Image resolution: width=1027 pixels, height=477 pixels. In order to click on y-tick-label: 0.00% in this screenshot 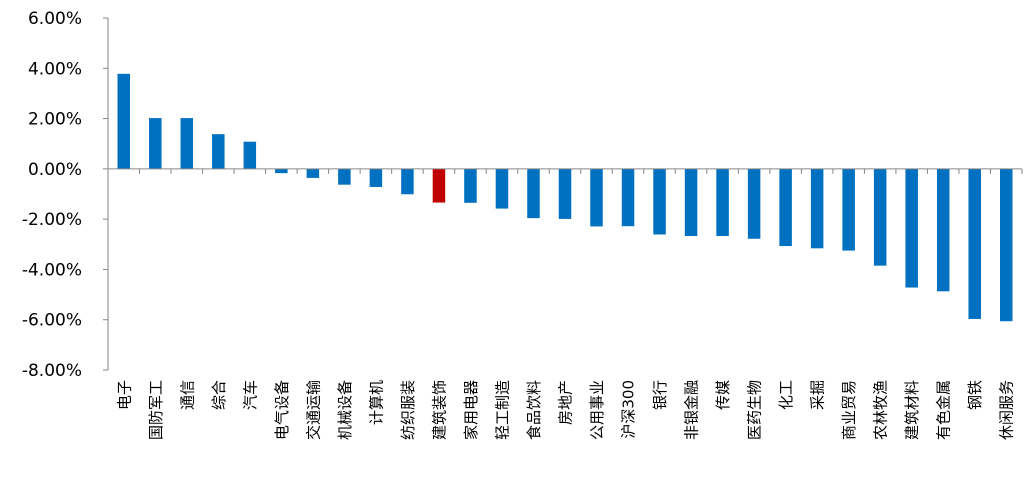, I will do `click(55, 170)`.